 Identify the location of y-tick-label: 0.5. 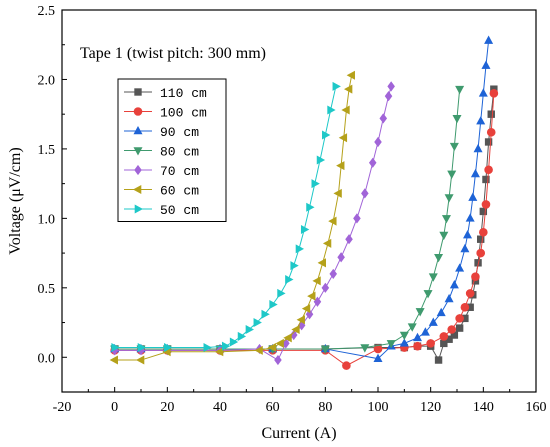
(47, 289).